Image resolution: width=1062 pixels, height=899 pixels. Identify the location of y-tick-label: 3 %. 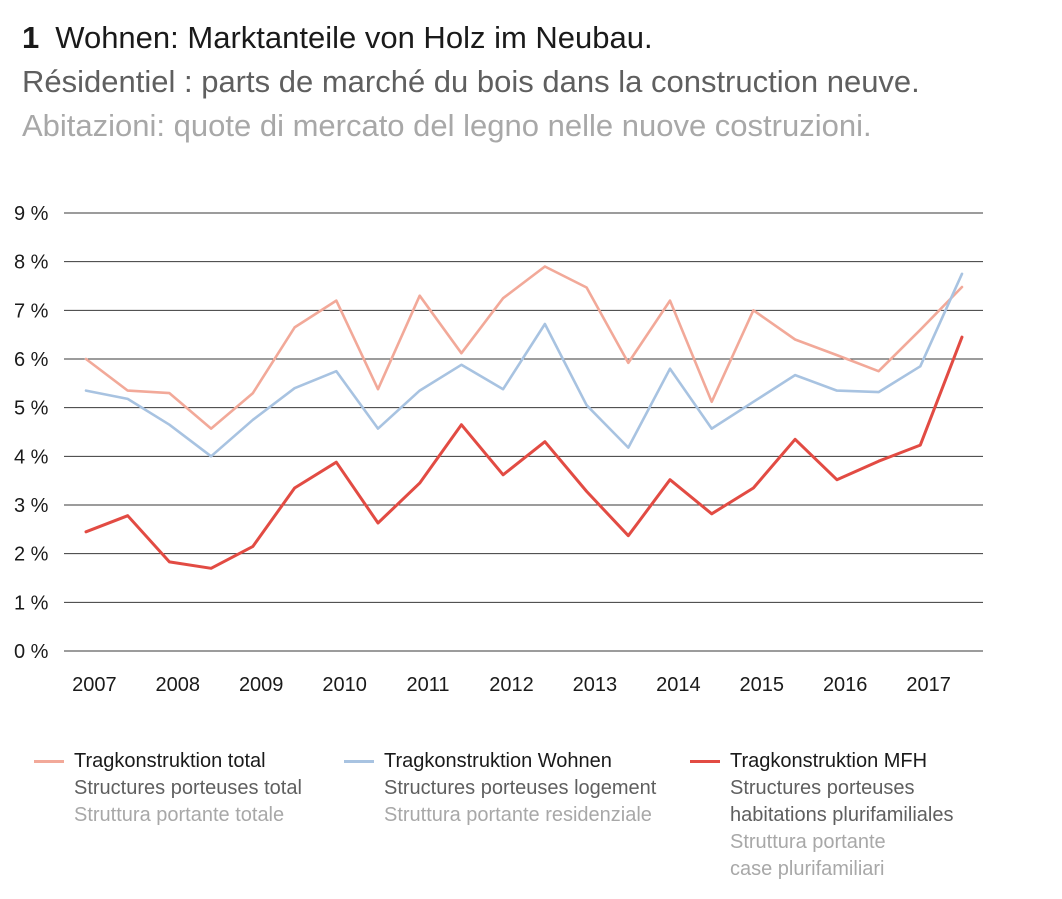
(31, 506).